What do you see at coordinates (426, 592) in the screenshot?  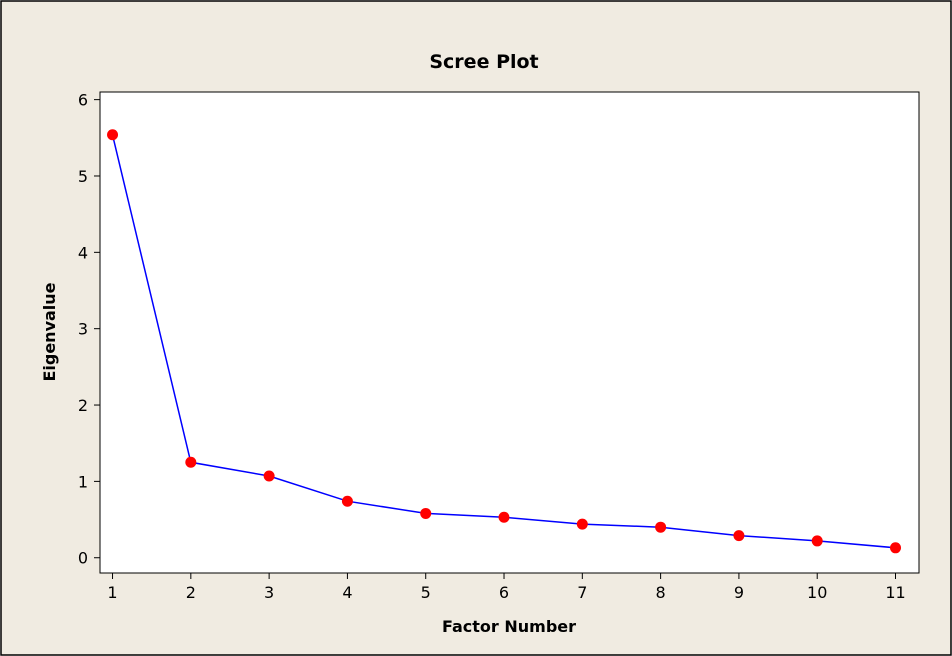 I see `x-tick-label: 5` at bounding box center [426, 592].